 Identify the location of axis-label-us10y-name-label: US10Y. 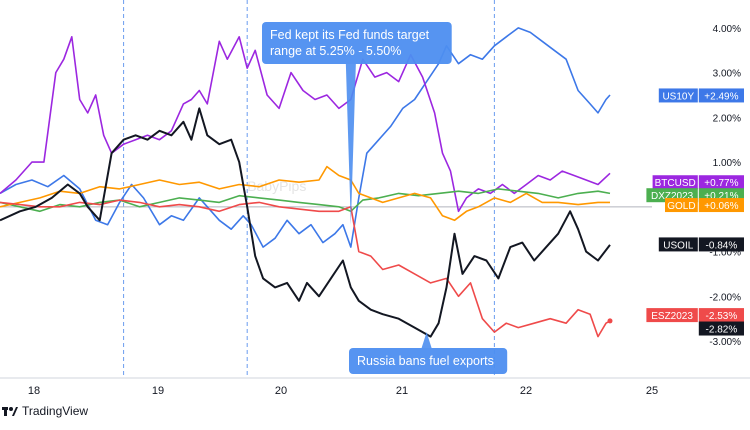
(678, 96).